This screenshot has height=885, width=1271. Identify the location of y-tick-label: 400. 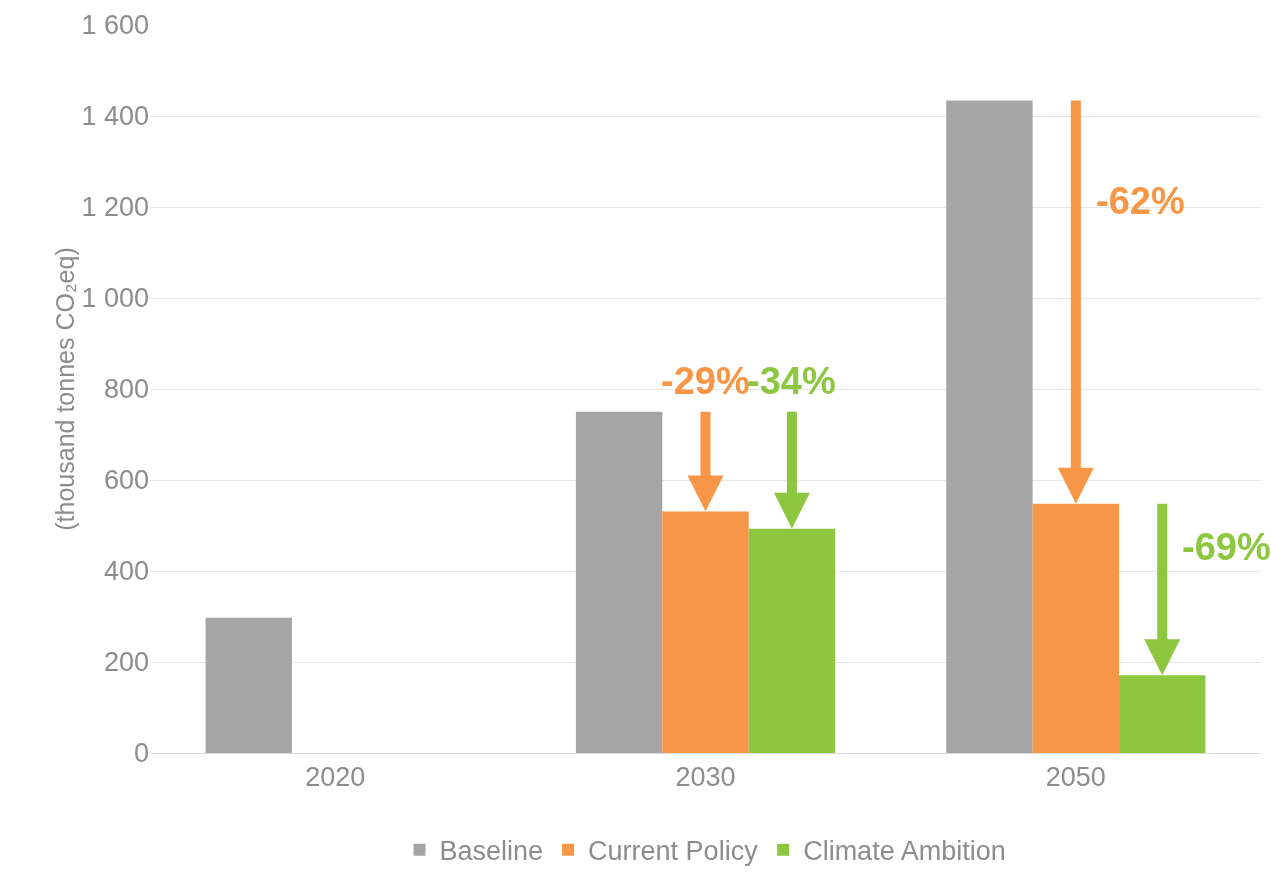
(126, 571).